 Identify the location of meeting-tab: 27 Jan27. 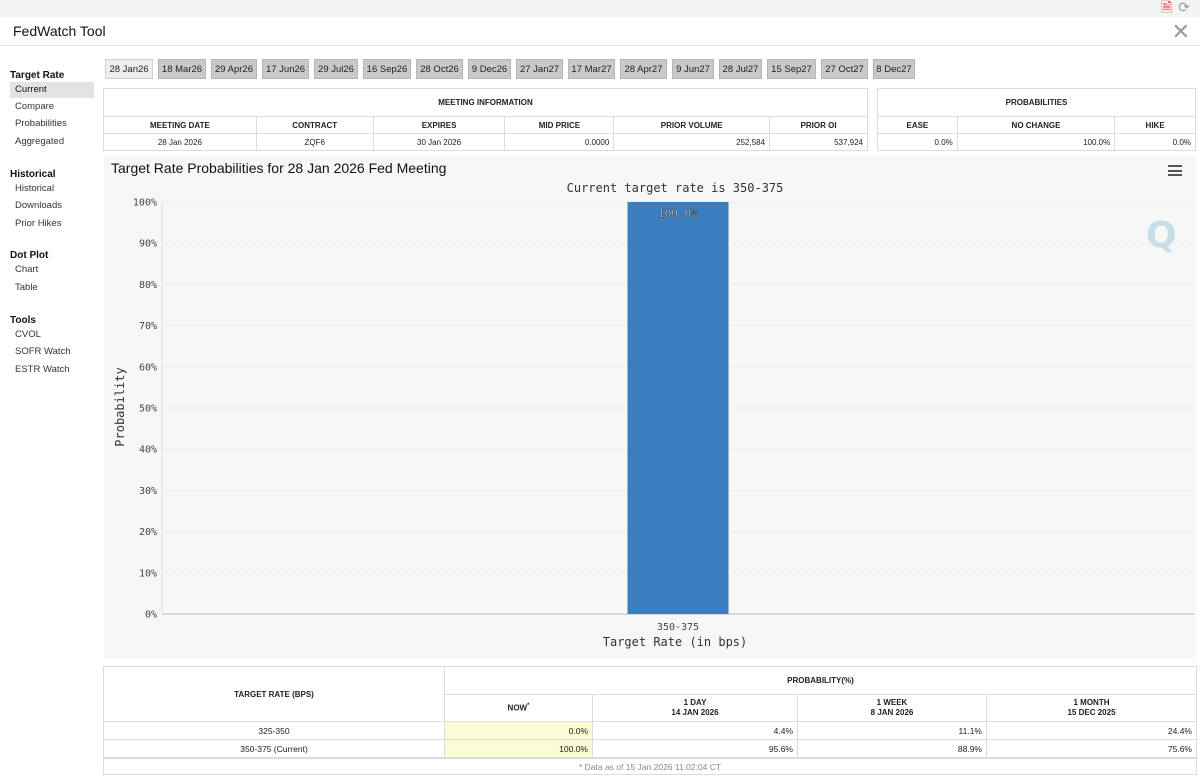
(539, 69).